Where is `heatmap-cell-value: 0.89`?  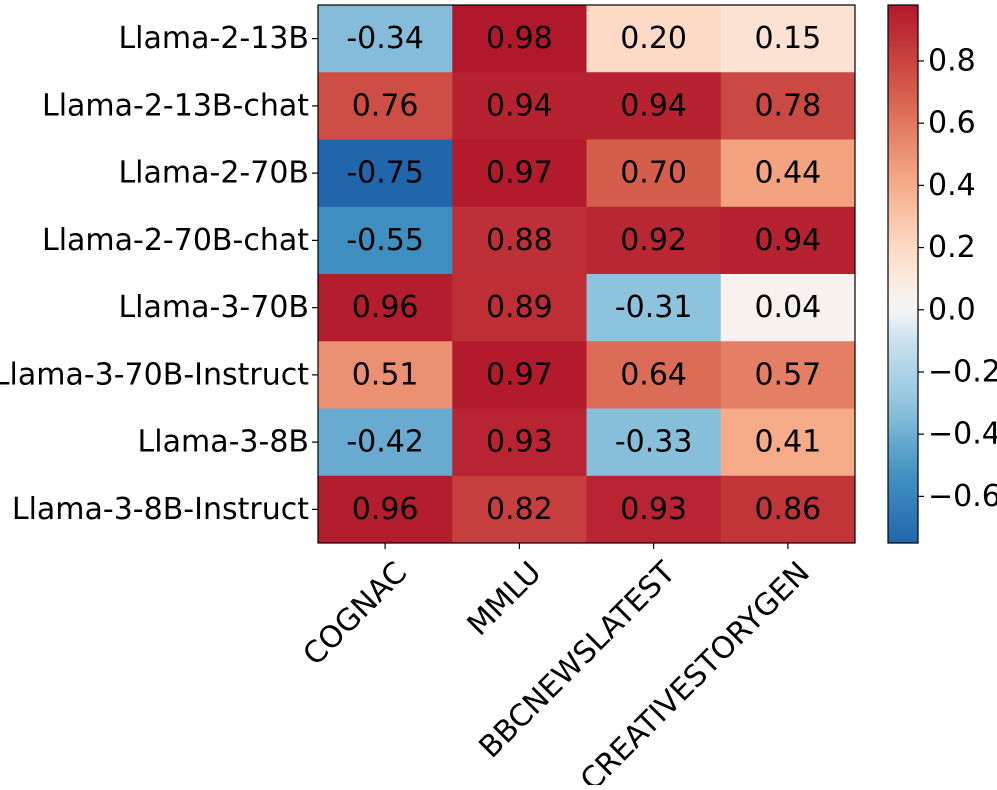
heatmap-cell-value: 0.89 is located at coordinates (519, 307).